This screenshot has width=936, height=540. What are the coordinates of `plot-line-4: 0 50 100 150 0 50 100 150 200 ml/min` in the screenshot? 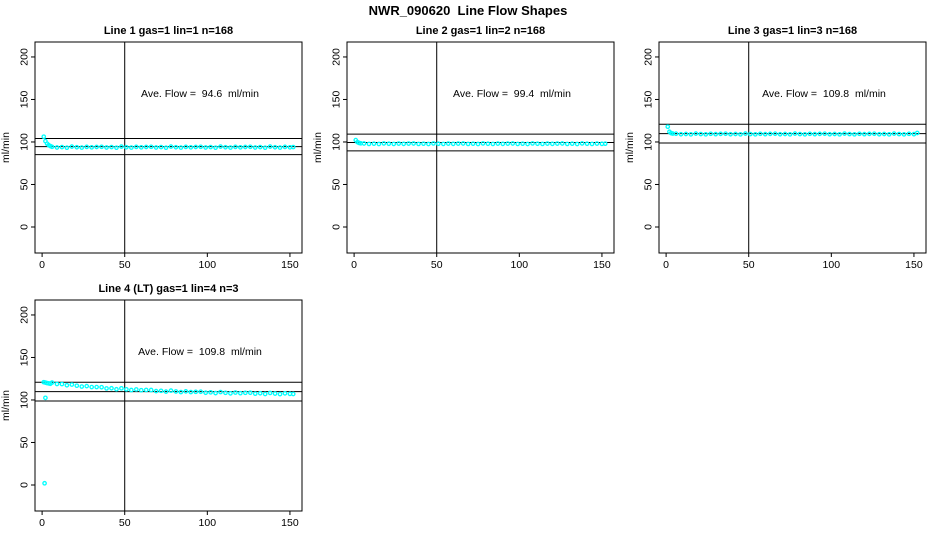 It's located at (151, 414).